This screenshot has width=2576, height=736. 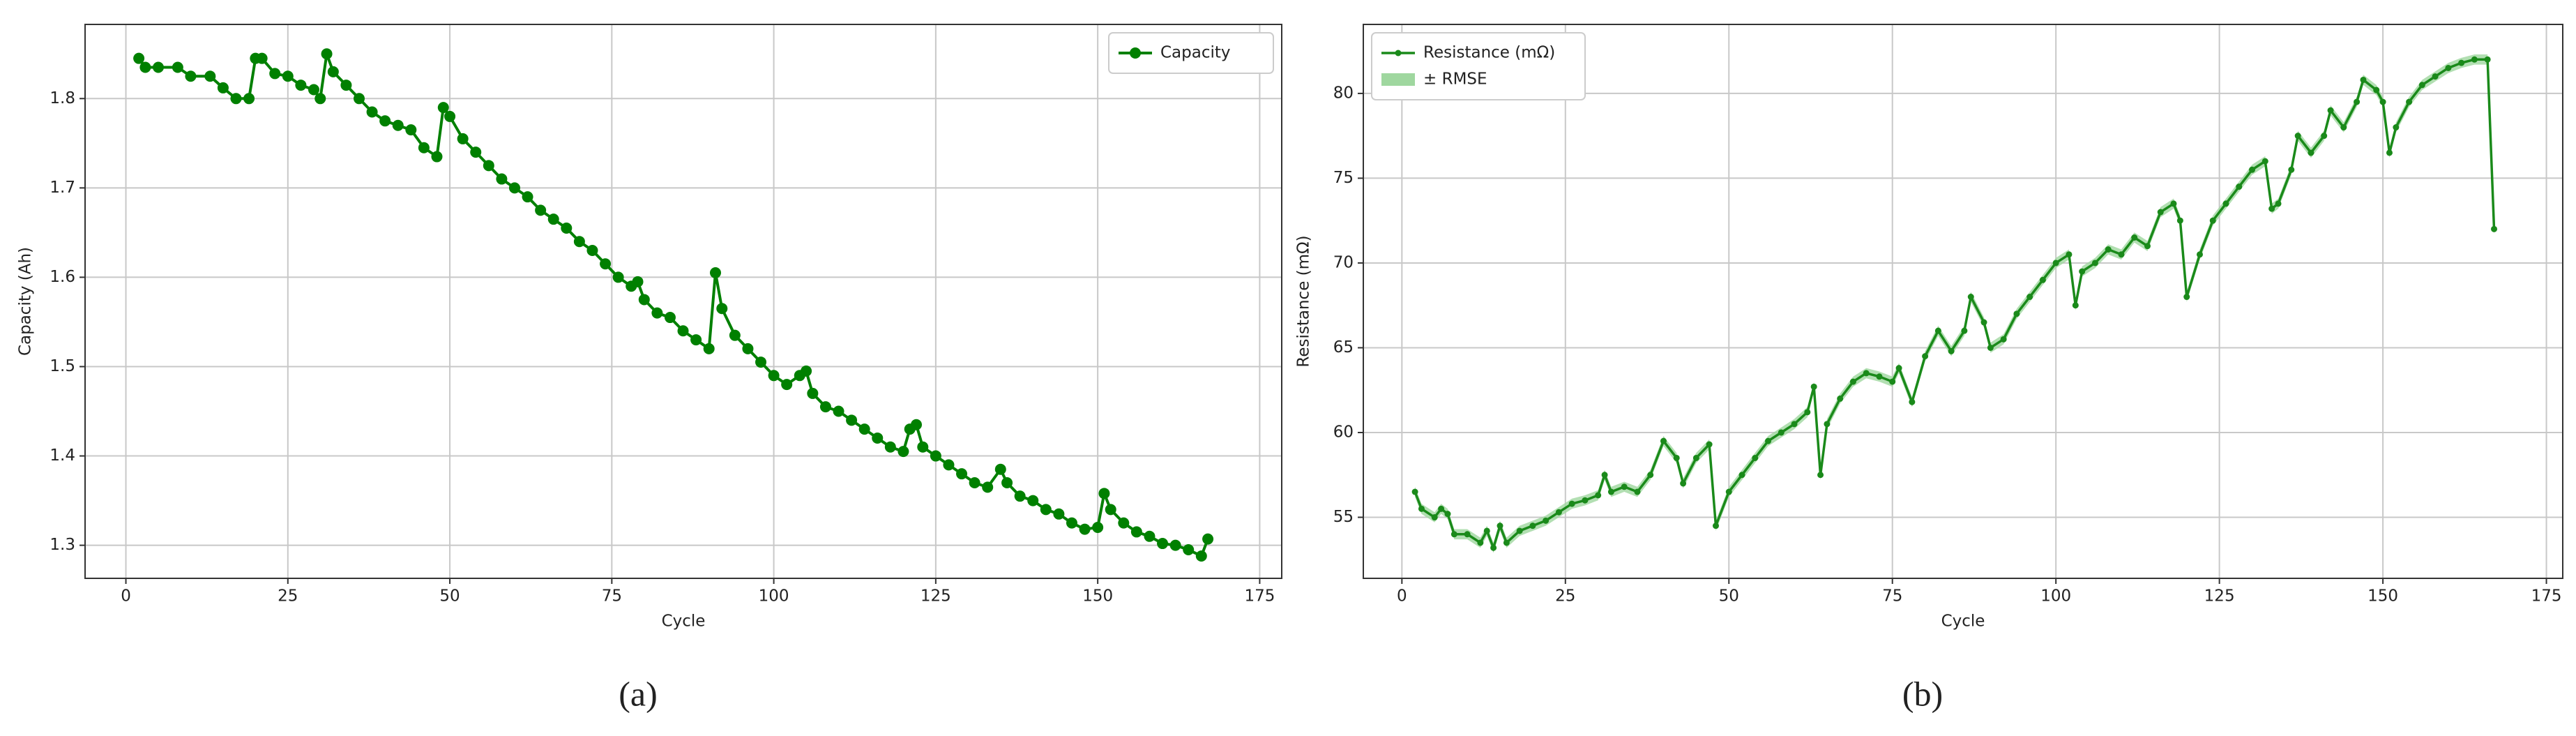 What do you see at coordinates (1398, 79) in the screenshot?
I see `legend-band` at bounding box center [1398, 79].